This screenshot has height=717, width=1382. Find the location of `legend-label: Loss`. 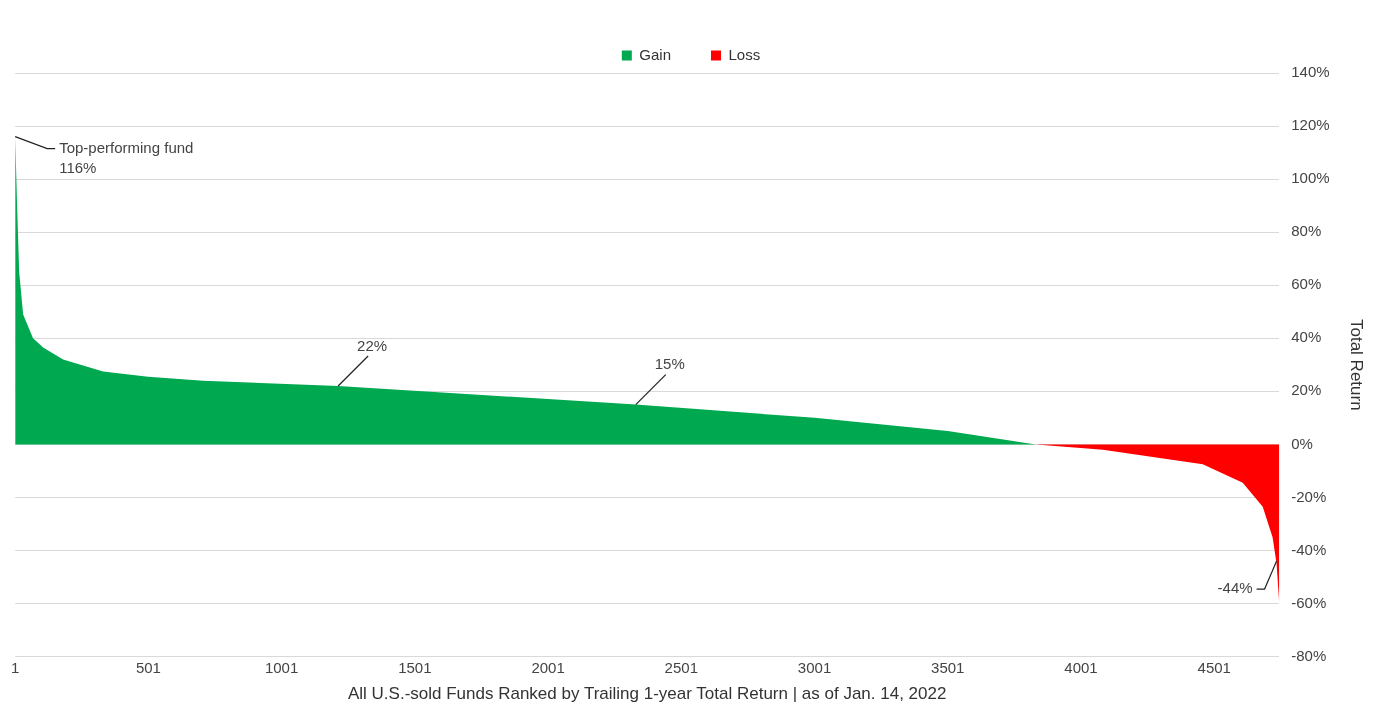

legend-label: Loss is located at coordinates (744, 54).